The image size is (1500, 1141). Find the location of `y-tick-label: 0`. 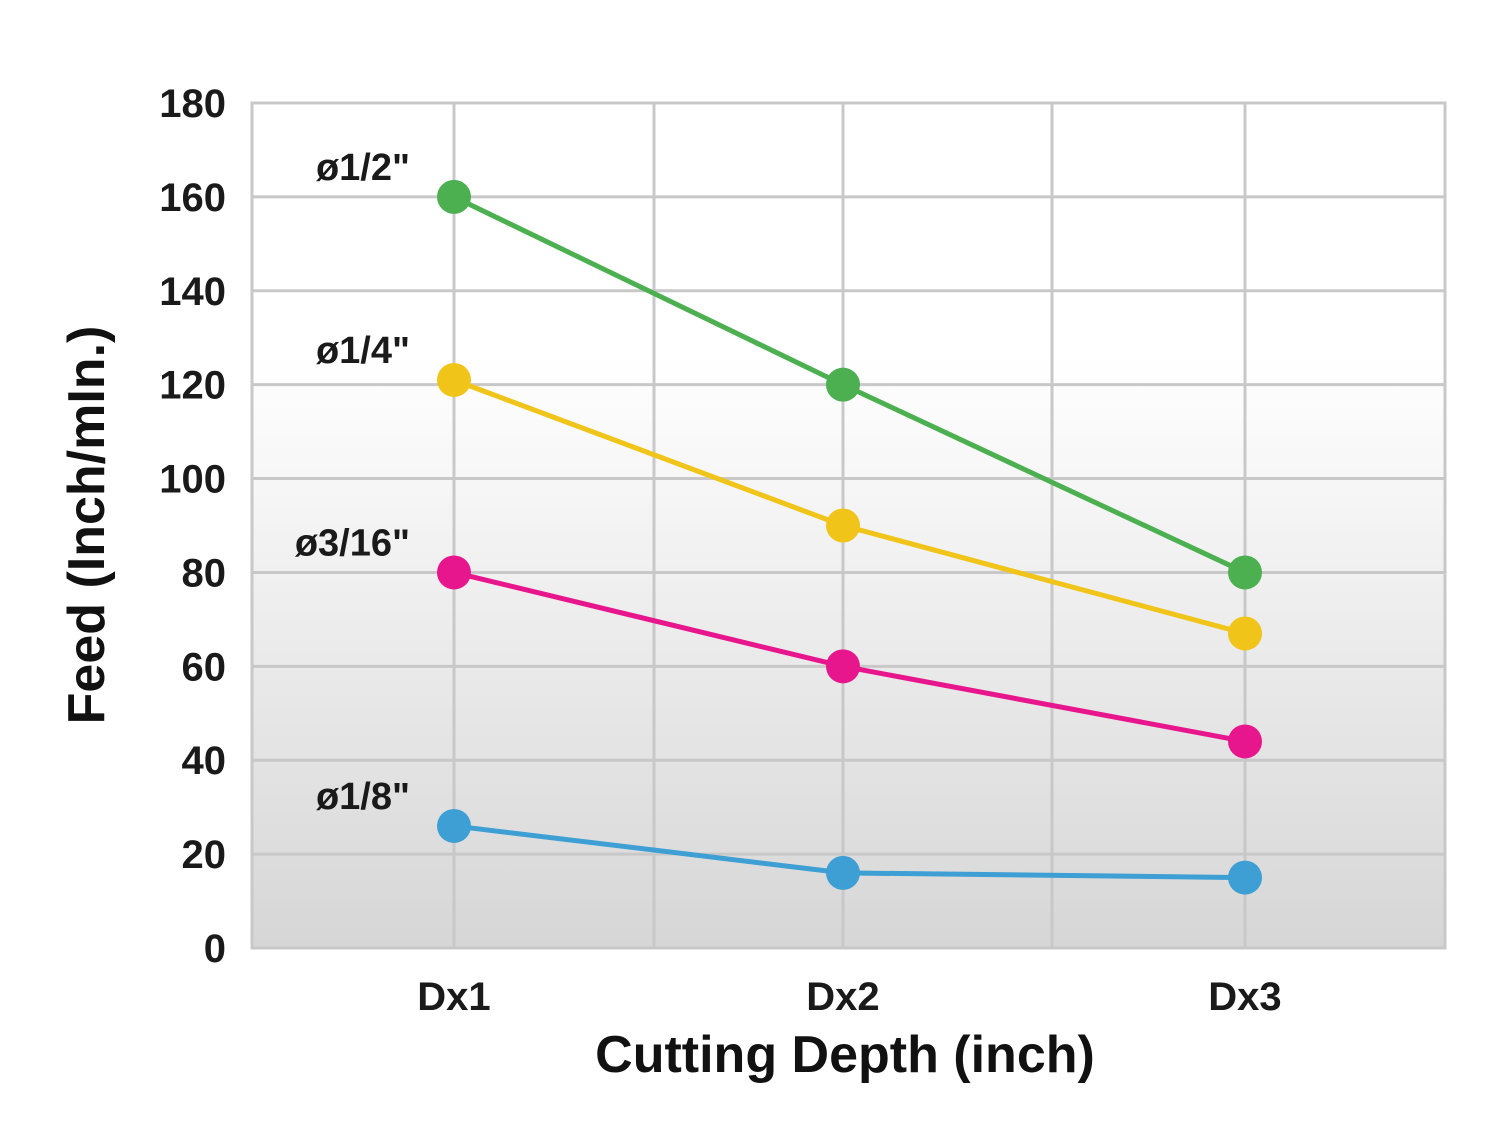

y-tick-label: 0 is located at coordinates (215, 949).